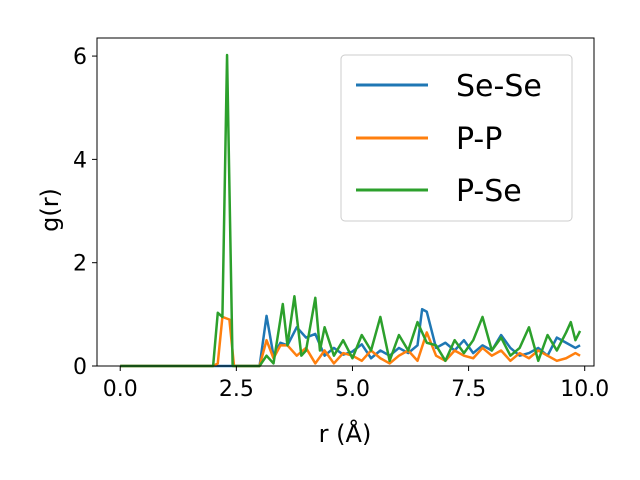 This screenshot has width=640, height=480. What do you see at coordinates (345, 433) in the screenshot?
I see `x-axis-label: r (Å)` at bounding box center [345, 433].